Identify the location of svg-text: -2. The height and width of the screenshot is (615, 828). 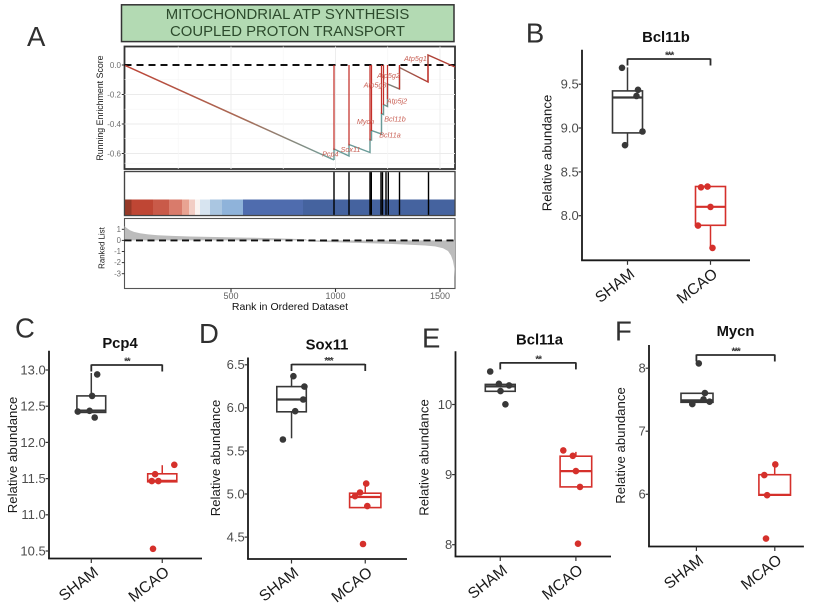
(117, 262).